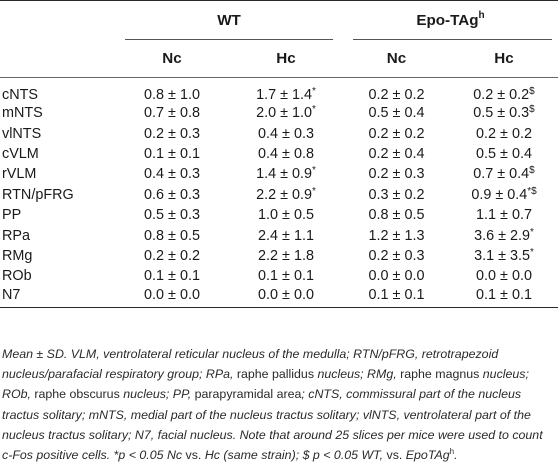  I want to click on footnote-part-4: raphe magnus, so click(439, 374).